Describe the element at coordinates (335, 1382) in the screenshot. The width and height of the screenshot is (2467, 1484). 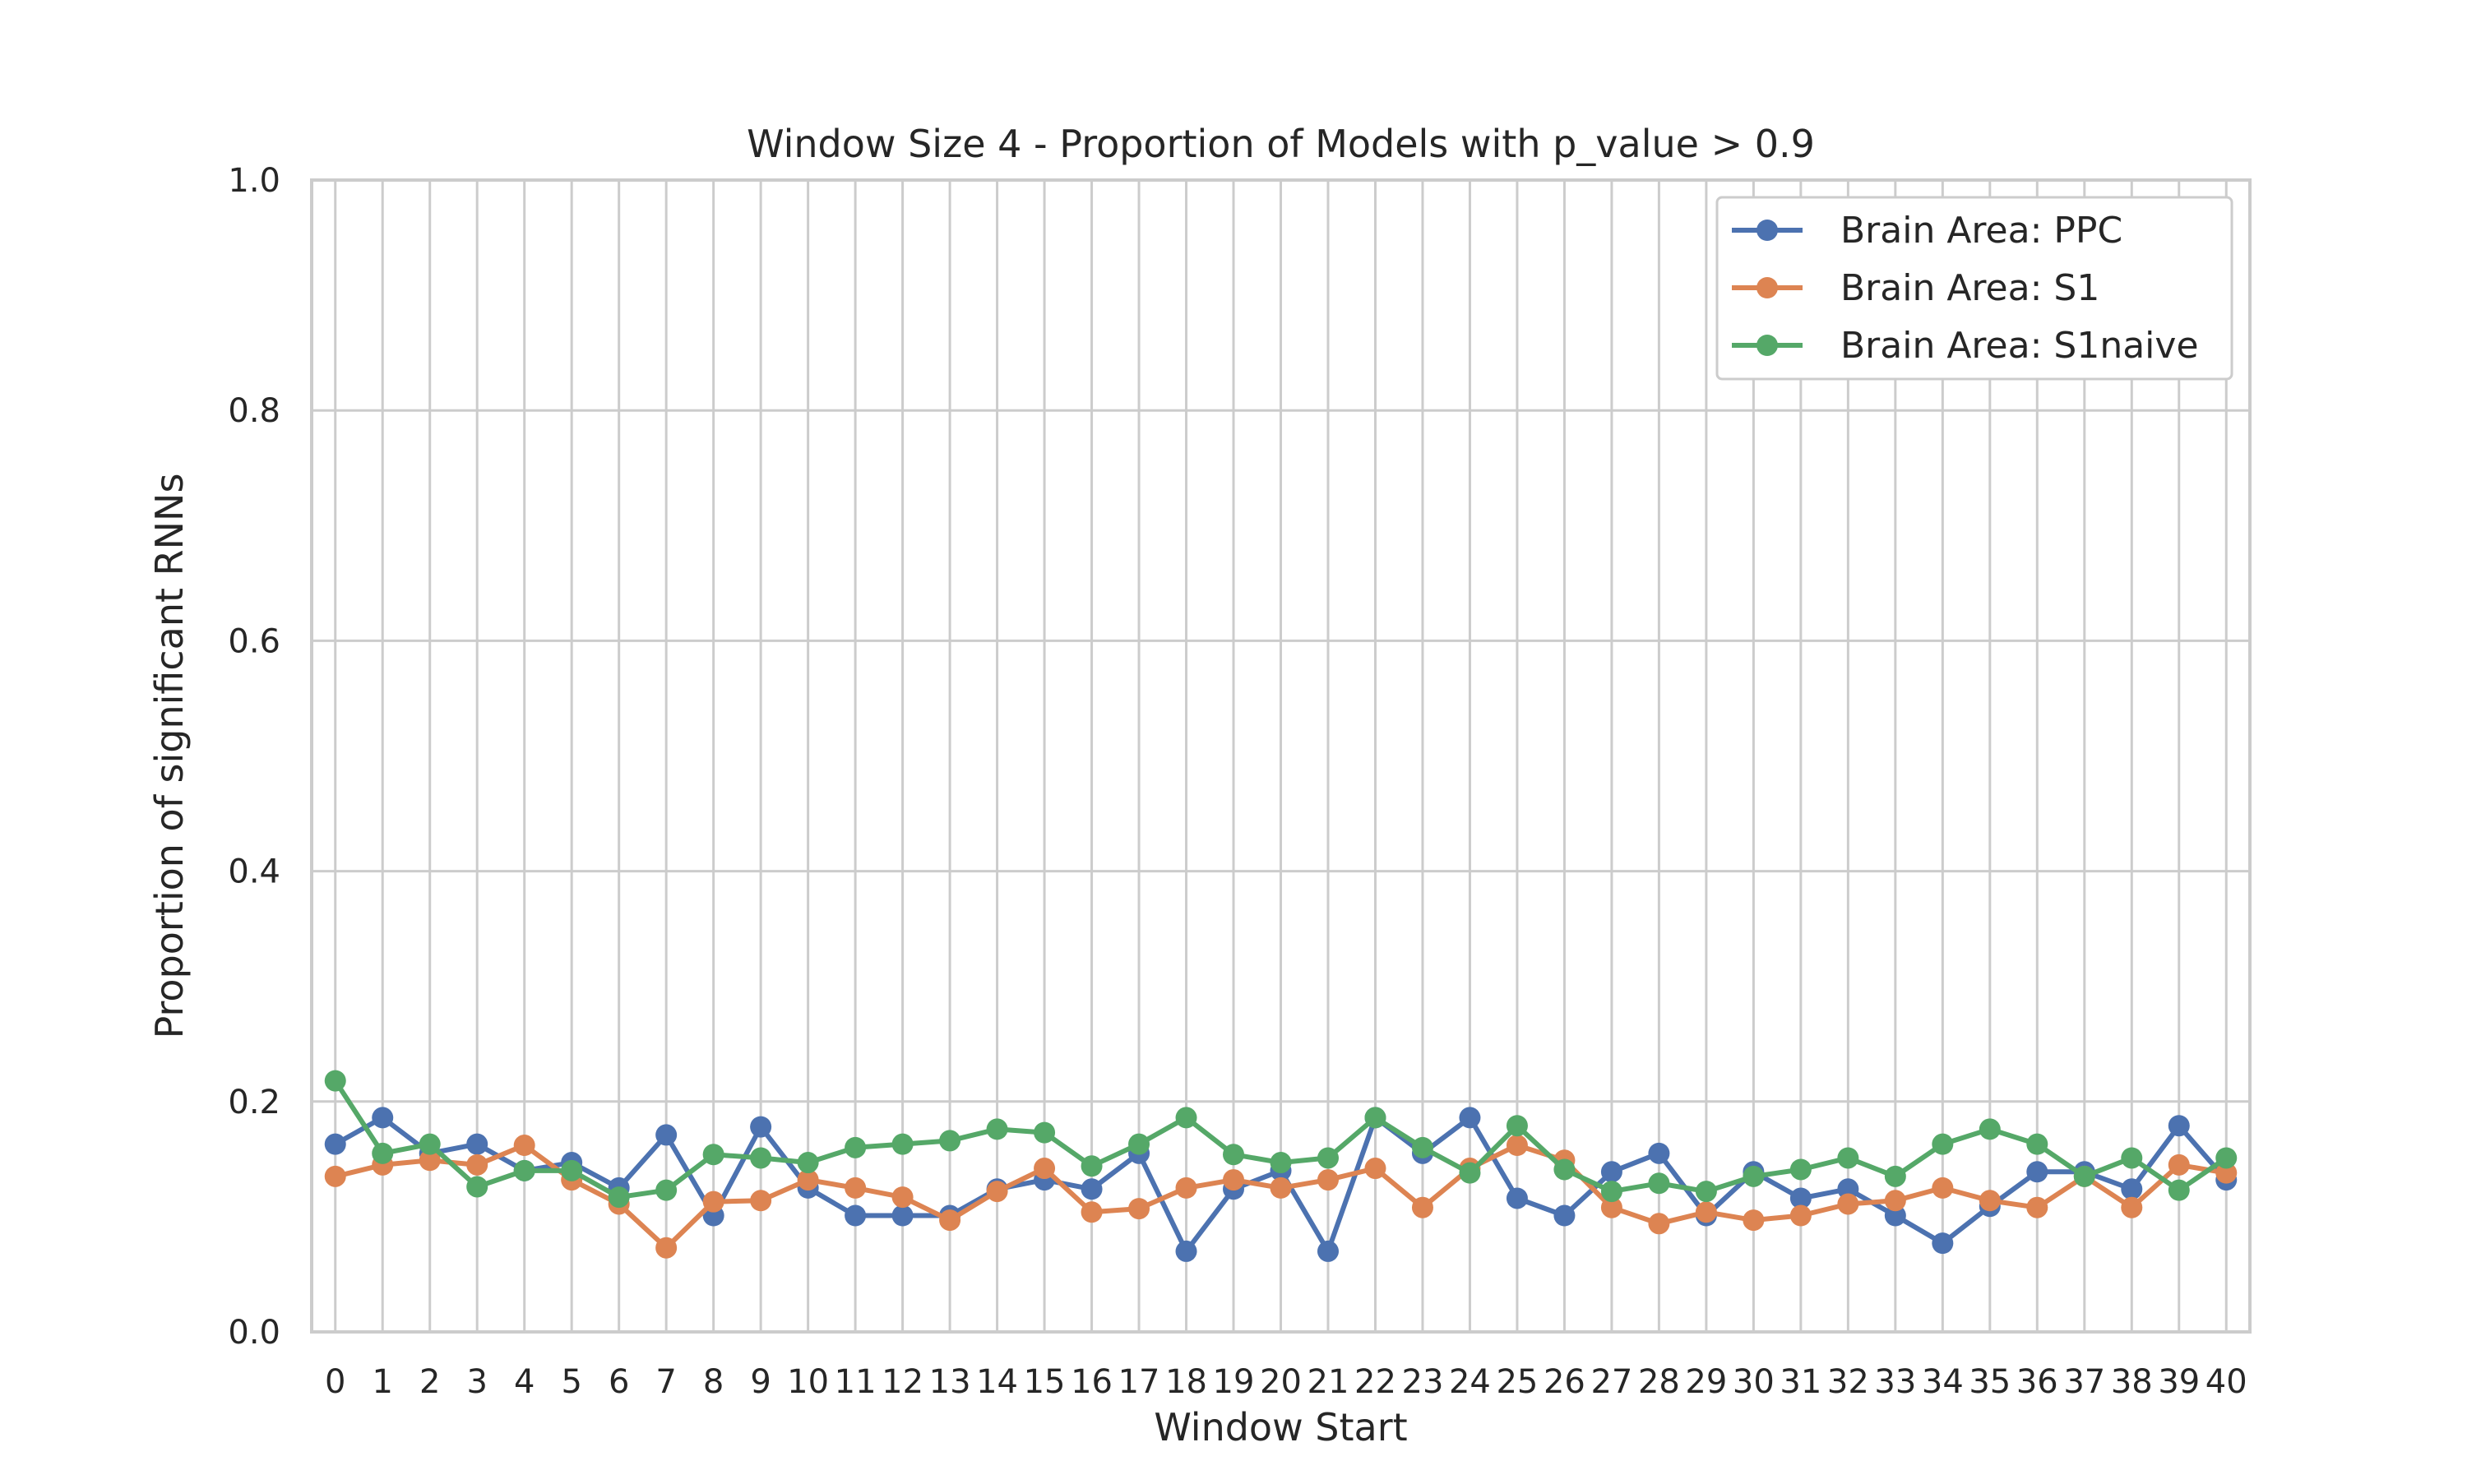
I see `x-tick-label: 0` at that location.